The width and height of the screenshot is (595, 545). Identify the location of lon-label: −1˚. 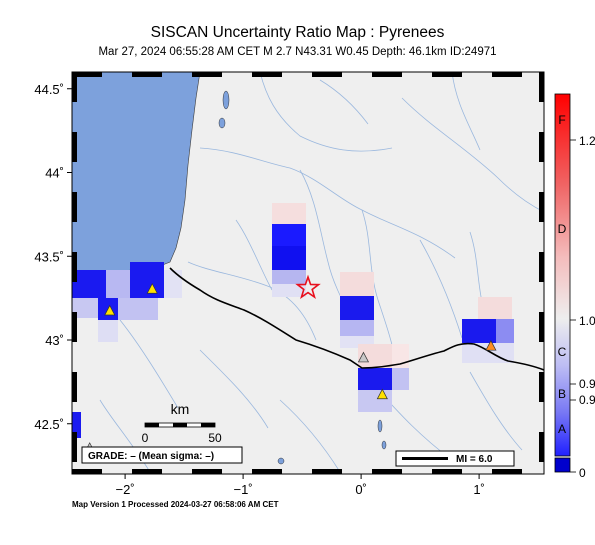
(243, 489).